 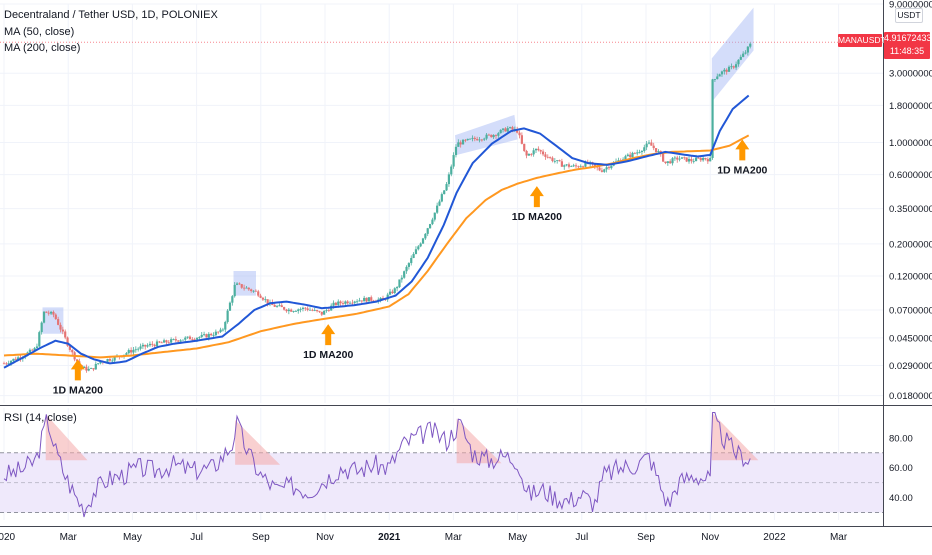 What do you see at coordinates (862, 40) in the screenshot?
I see `ticker-badge: MANAUSDT` at bounding box center [862, 40].